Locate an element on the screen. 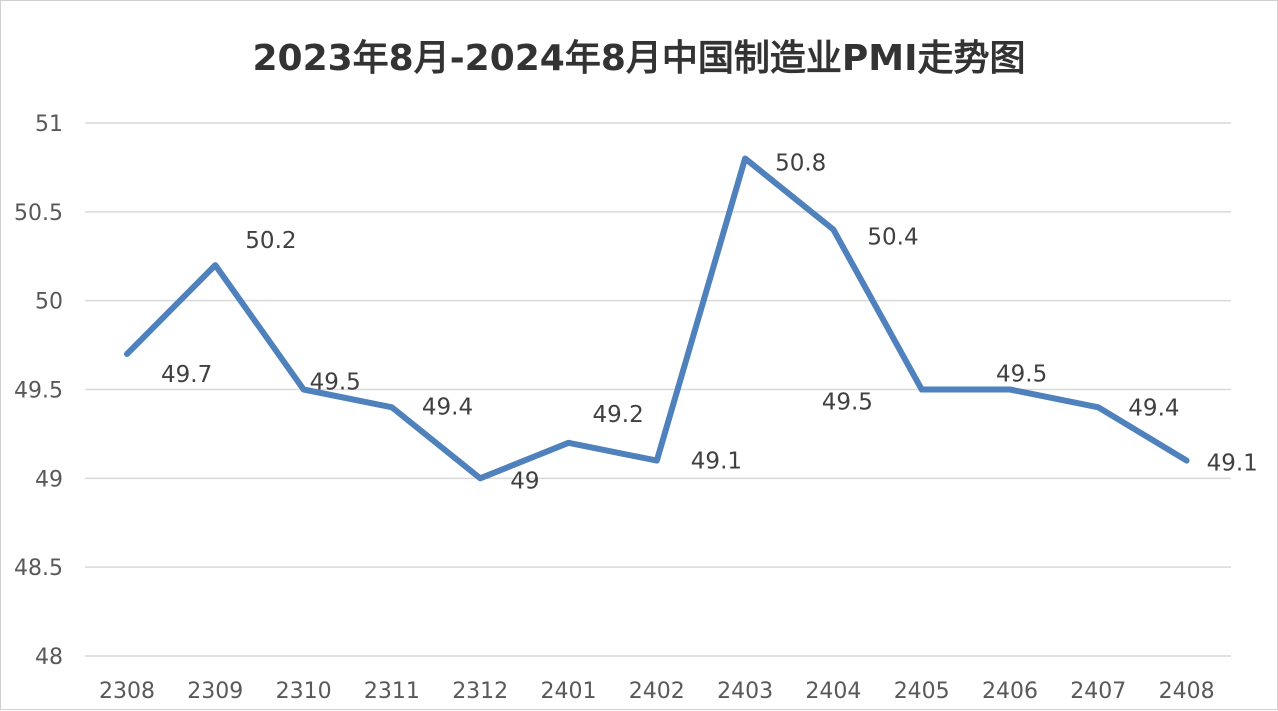 The height and width of the screenshot is (711, 1278). x-tick-label: 2402 is located at coordinates (657, 691).